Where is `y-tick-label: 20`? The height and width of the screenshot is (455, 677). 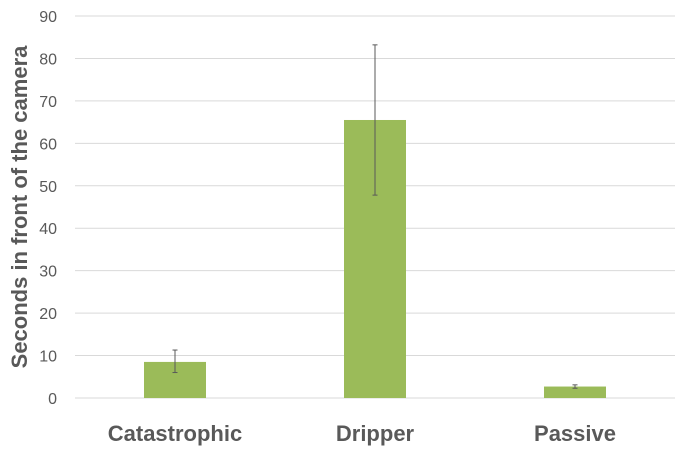
y-tick-label: 20 is located at coordinates (48, 314).